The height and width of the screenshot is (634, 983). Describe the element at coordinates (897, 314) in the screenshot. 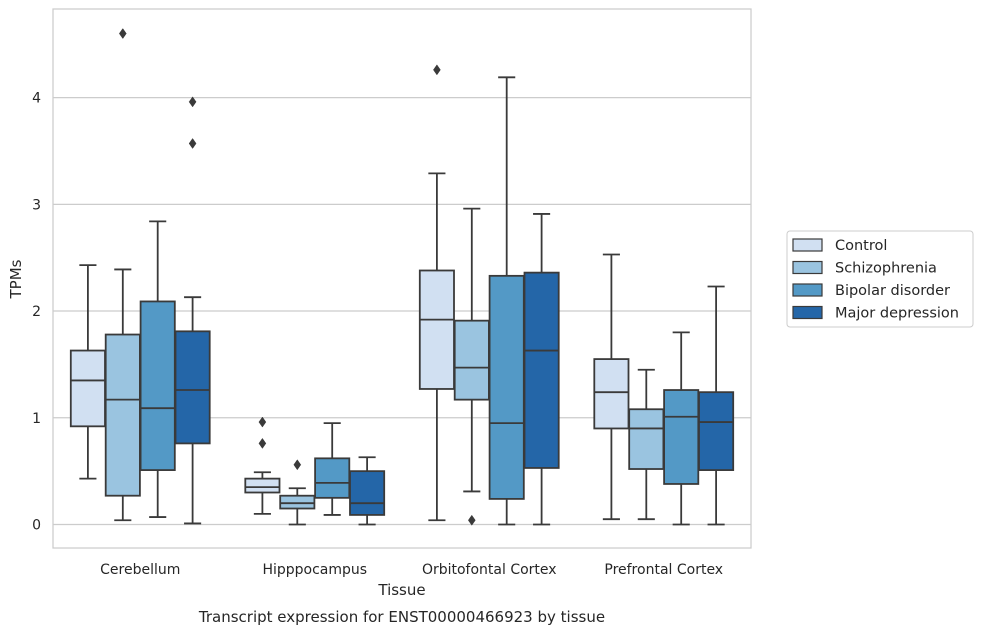

I see `legend-label: Major depression` at that location.